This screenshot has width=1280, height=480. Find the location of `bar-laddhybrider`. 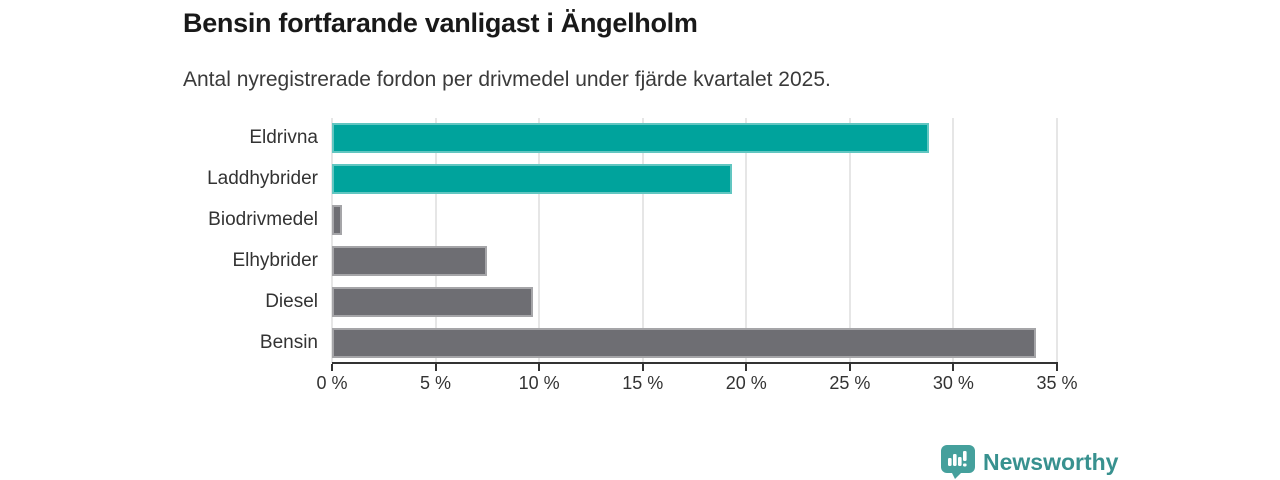

bar-laddhybrider is located at coordinates (532, 179).